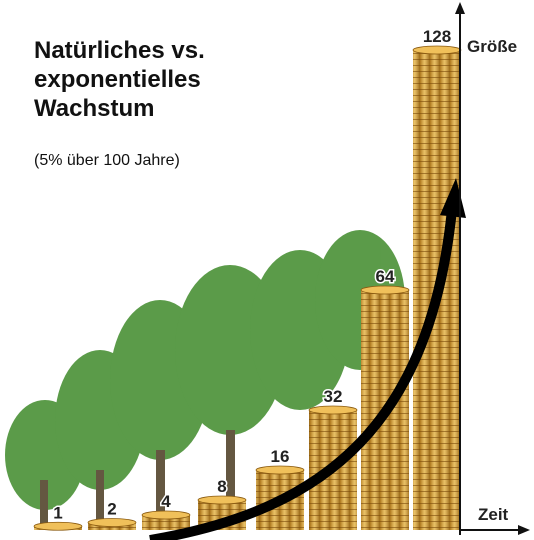  What do you see at coordinates (280, 456) in the screenshot?
I see `data-label: 16` at bounding box center [280, 456].